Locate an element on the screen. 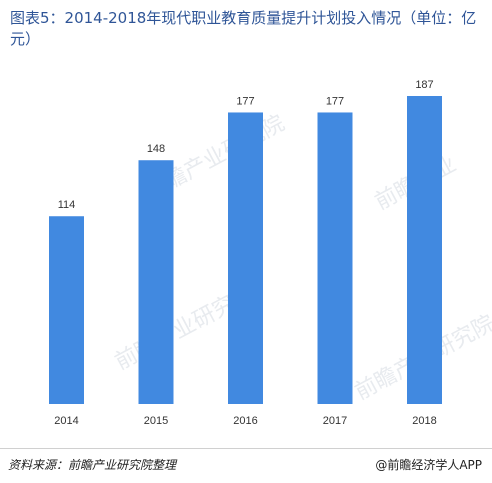  bar-2014 is located at coordinates (66, 310).